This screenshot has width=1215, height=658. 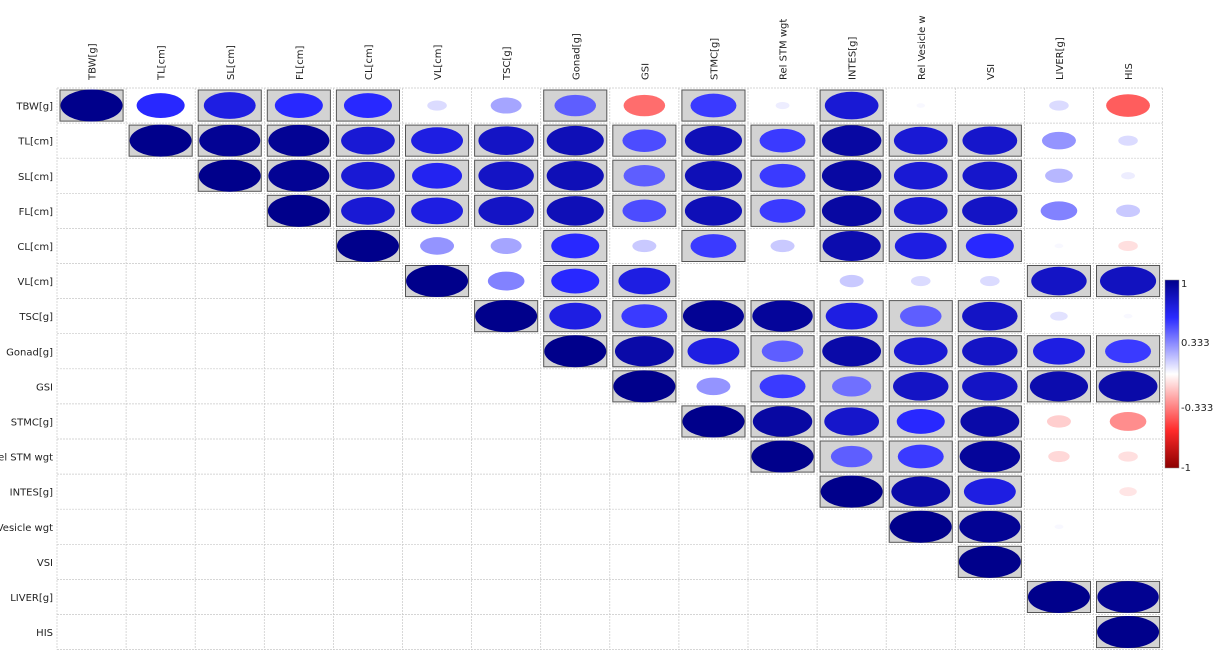 What do you see at coordinates (231, 62) in the screenshot?
I see `x-tick-label: SL[cm]` at bounding box center [231, 62].